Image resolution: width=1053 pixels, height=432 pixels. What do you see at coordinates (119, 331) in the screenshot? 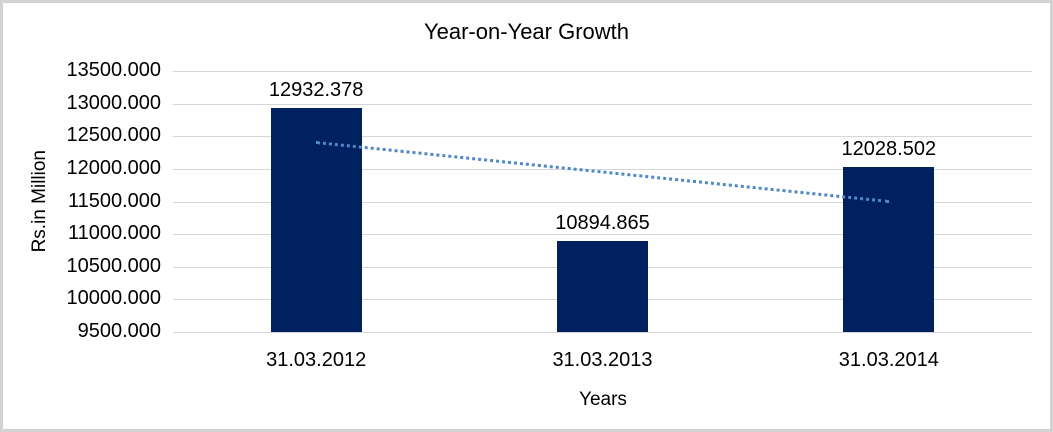
I see `y-axis-tick-label: 9500.000` at bounding box center [119, 331].